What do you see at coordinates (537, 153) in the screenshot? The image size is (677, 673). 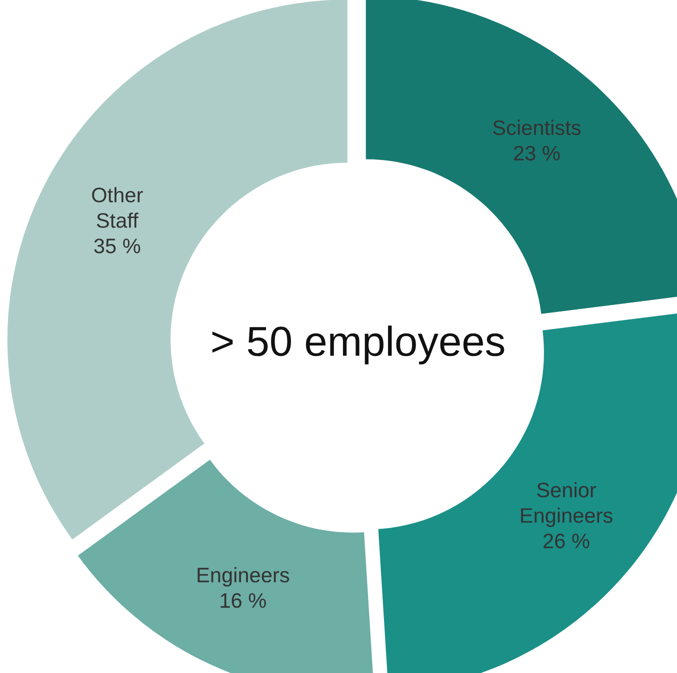 I see `data-label: 23 %` at bounding box center [537, 153].